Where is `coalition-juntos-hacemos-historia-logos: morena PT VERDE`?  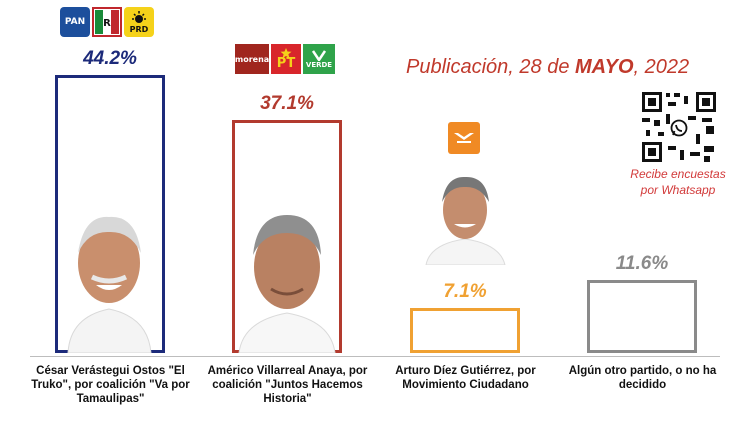 coalition-juntos-hacemos-historia-logos: morena PT VERDE is located at coordinates (285, 59).